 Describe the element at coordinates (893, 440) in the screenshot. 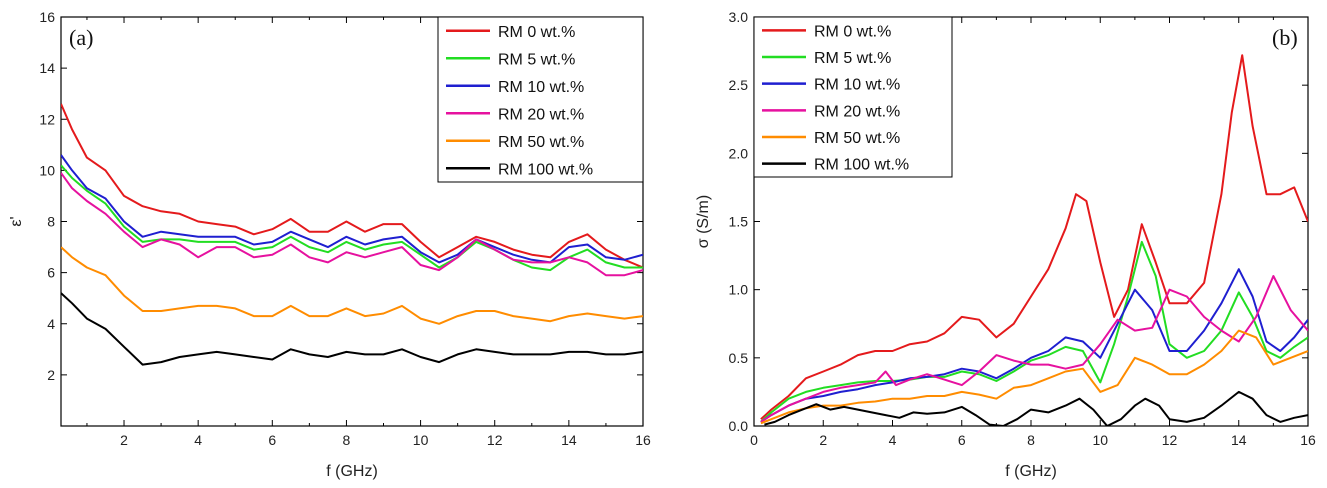

I see `x-tick-label-b: 4` at that location.